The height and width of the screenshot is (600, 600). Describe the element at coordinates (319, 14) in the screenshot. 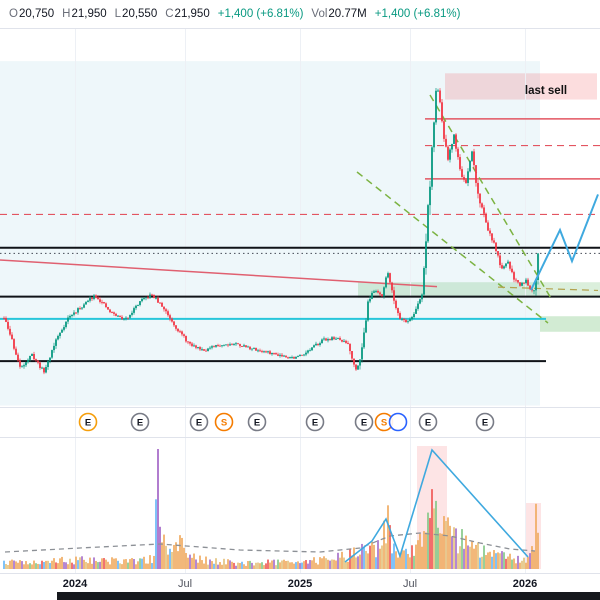

I see `volume-label: Vol` at that location.